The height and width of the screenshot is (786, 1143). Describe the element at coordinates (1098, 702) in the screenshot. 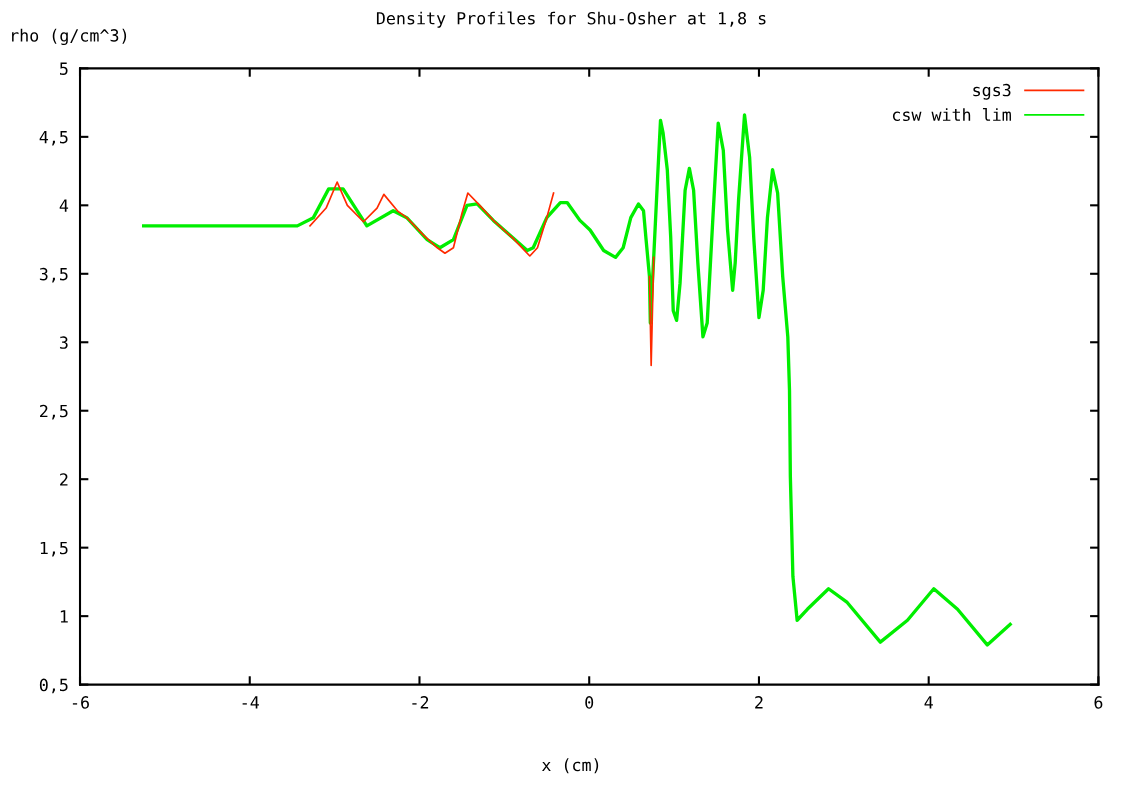

I see `x-tick-label: 6` at that location.